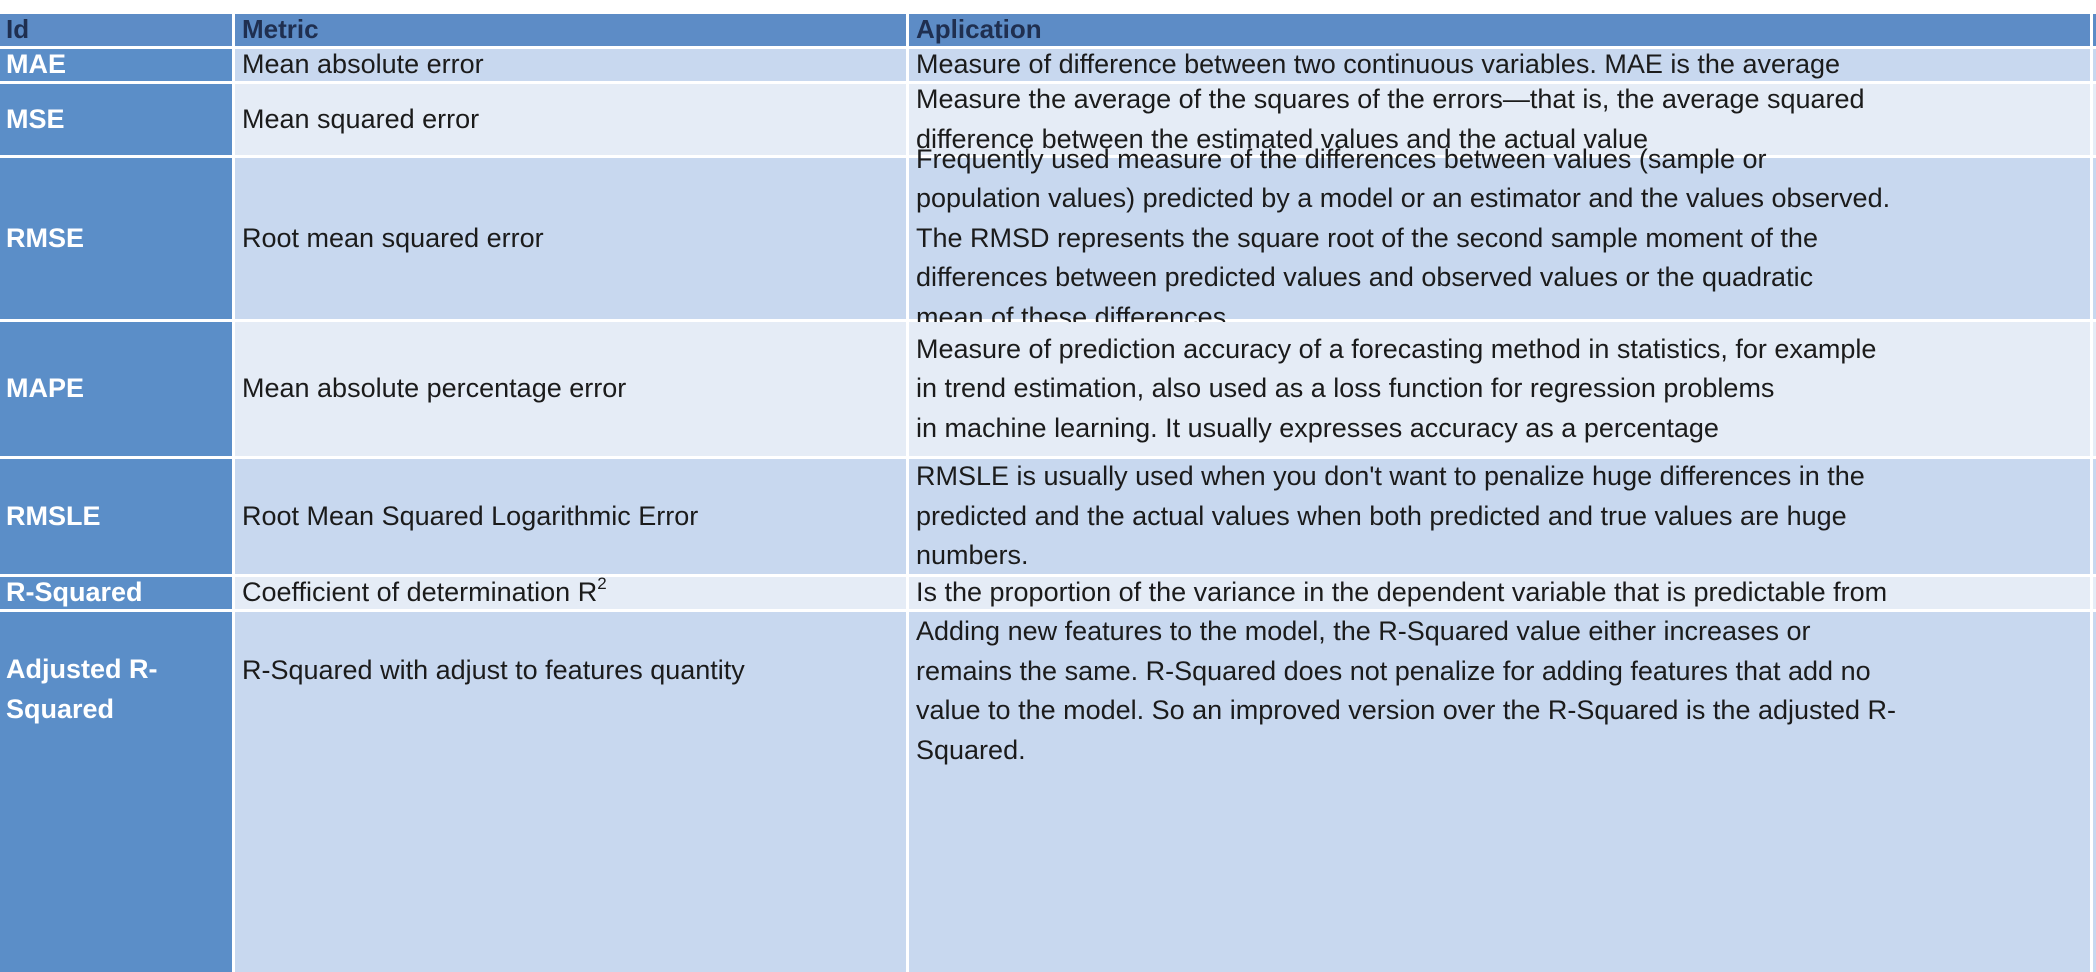  Describe the element at coordinates (35, 118) in the screenshot. I see `row-id: MSE` at that location.